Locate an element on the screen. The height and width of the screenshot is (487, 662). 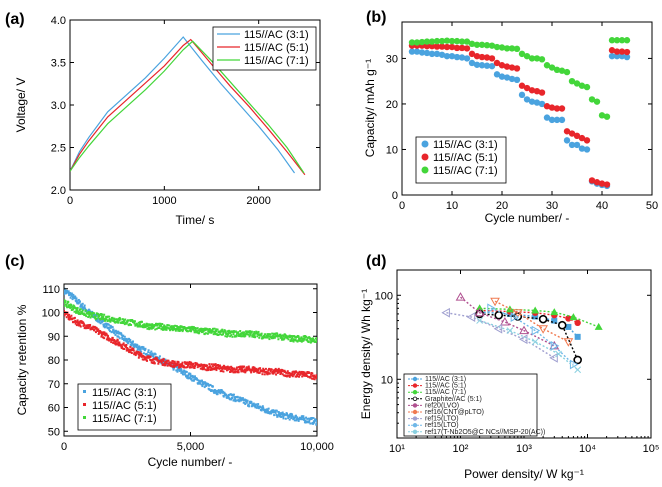
legend-box is located at coordinates (124, 407).